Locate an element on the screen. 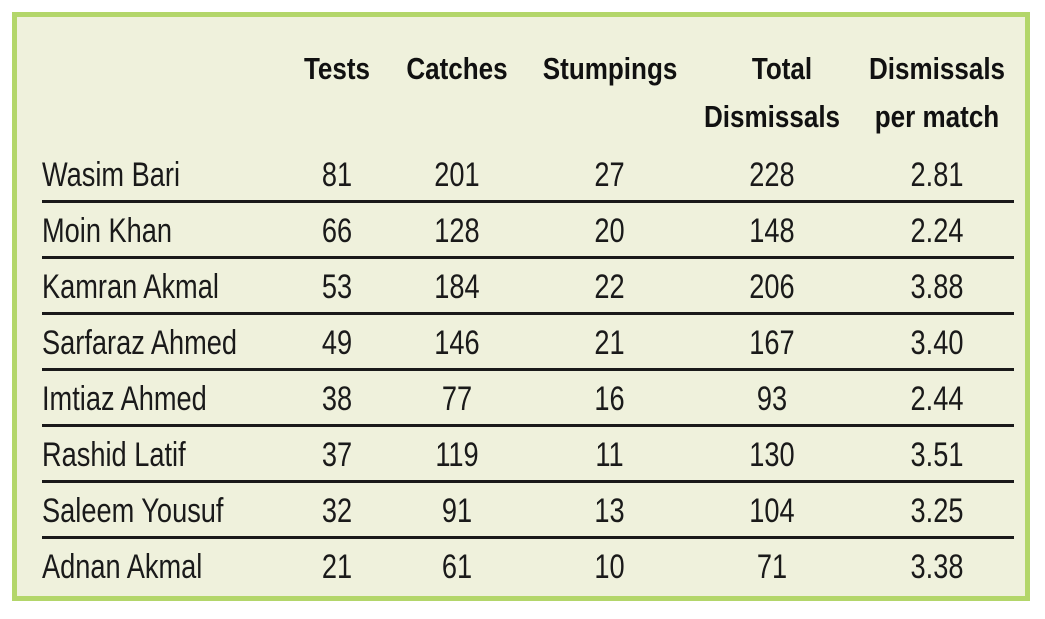 The image size is (1045, 619). stumpings-cell: 27 is located at coordinates (609, 175).